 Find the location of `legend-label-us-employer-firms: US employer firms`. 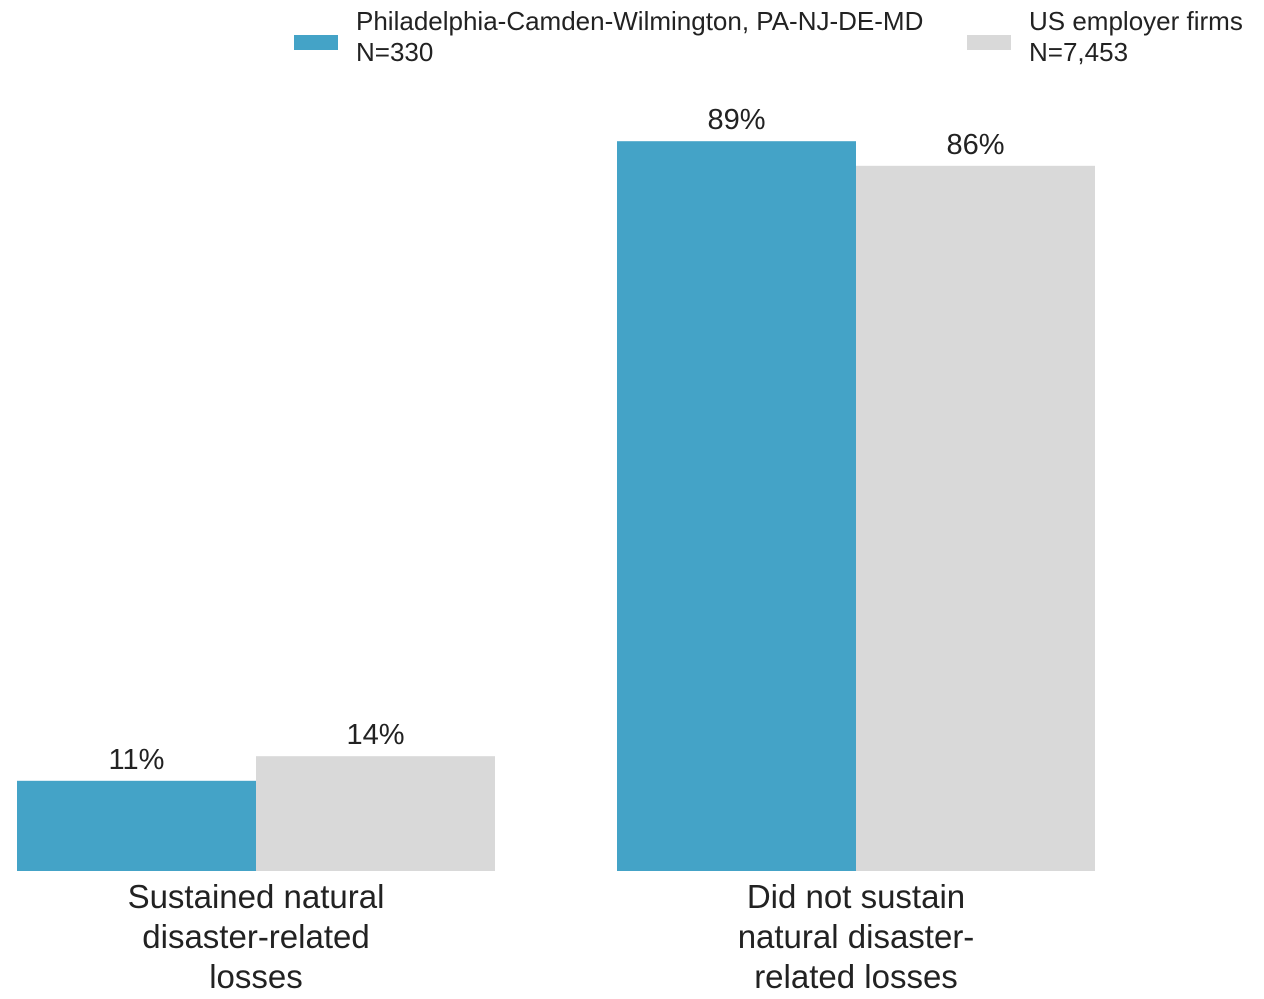

legend-label-us-employer-firms: US employer firms is located at coordinates (1136, 21).